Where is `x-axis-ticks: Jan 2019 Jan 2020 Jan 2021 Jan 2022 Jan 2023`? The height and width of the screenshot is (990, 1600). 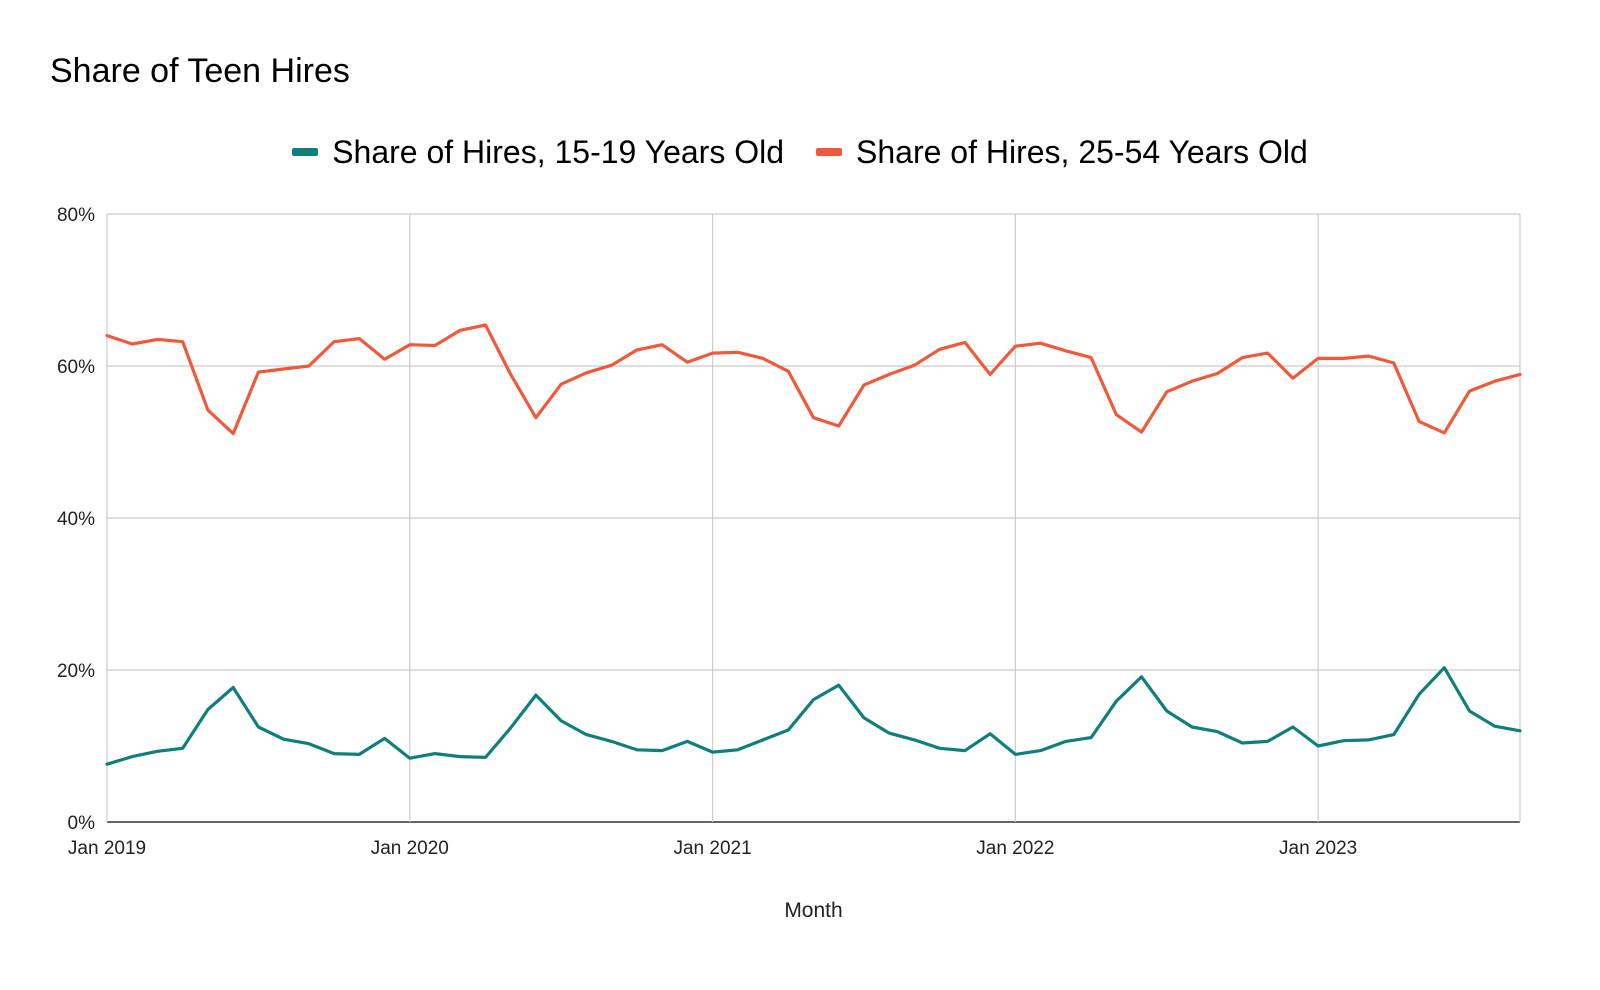
x-axis-ticks: Jan 2019 Jan 2020 Jan 2021 Jan 2022 Jan 2023 is located at coordinates (712, 848).